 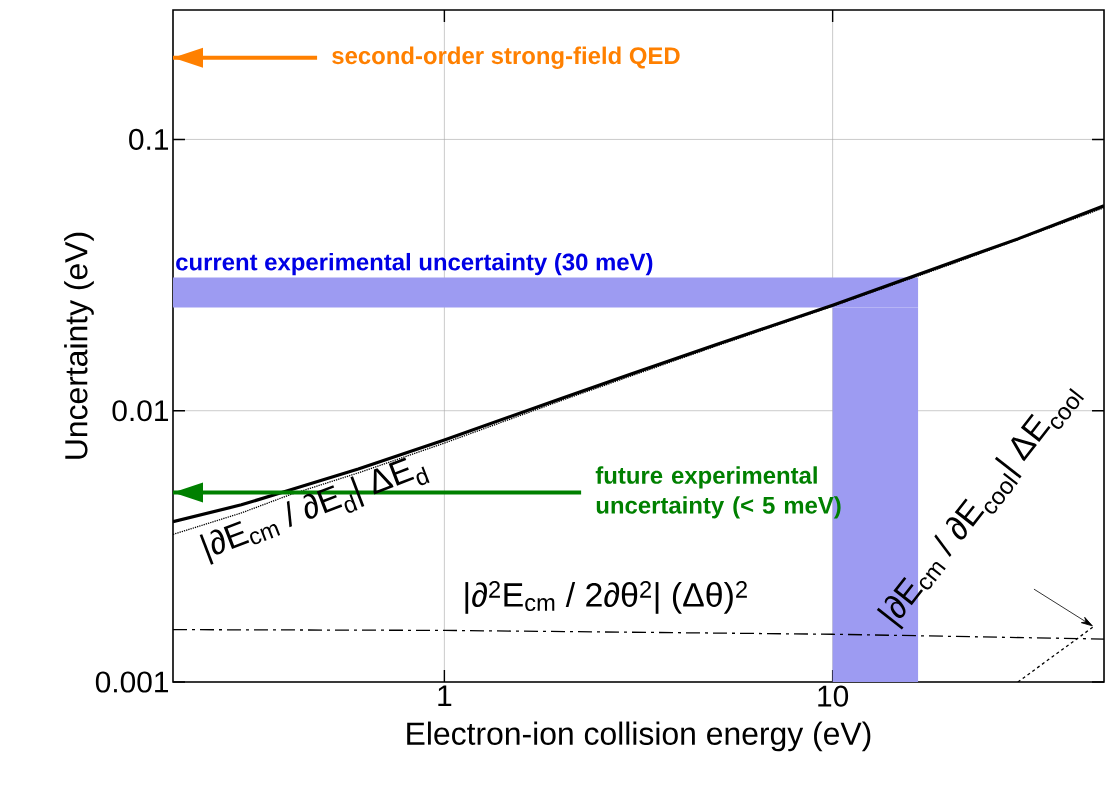 What do you see at coordinates (445, 696) in the screenshot?
I see `x-tick-label: 1` at bounding box center [445, 696].